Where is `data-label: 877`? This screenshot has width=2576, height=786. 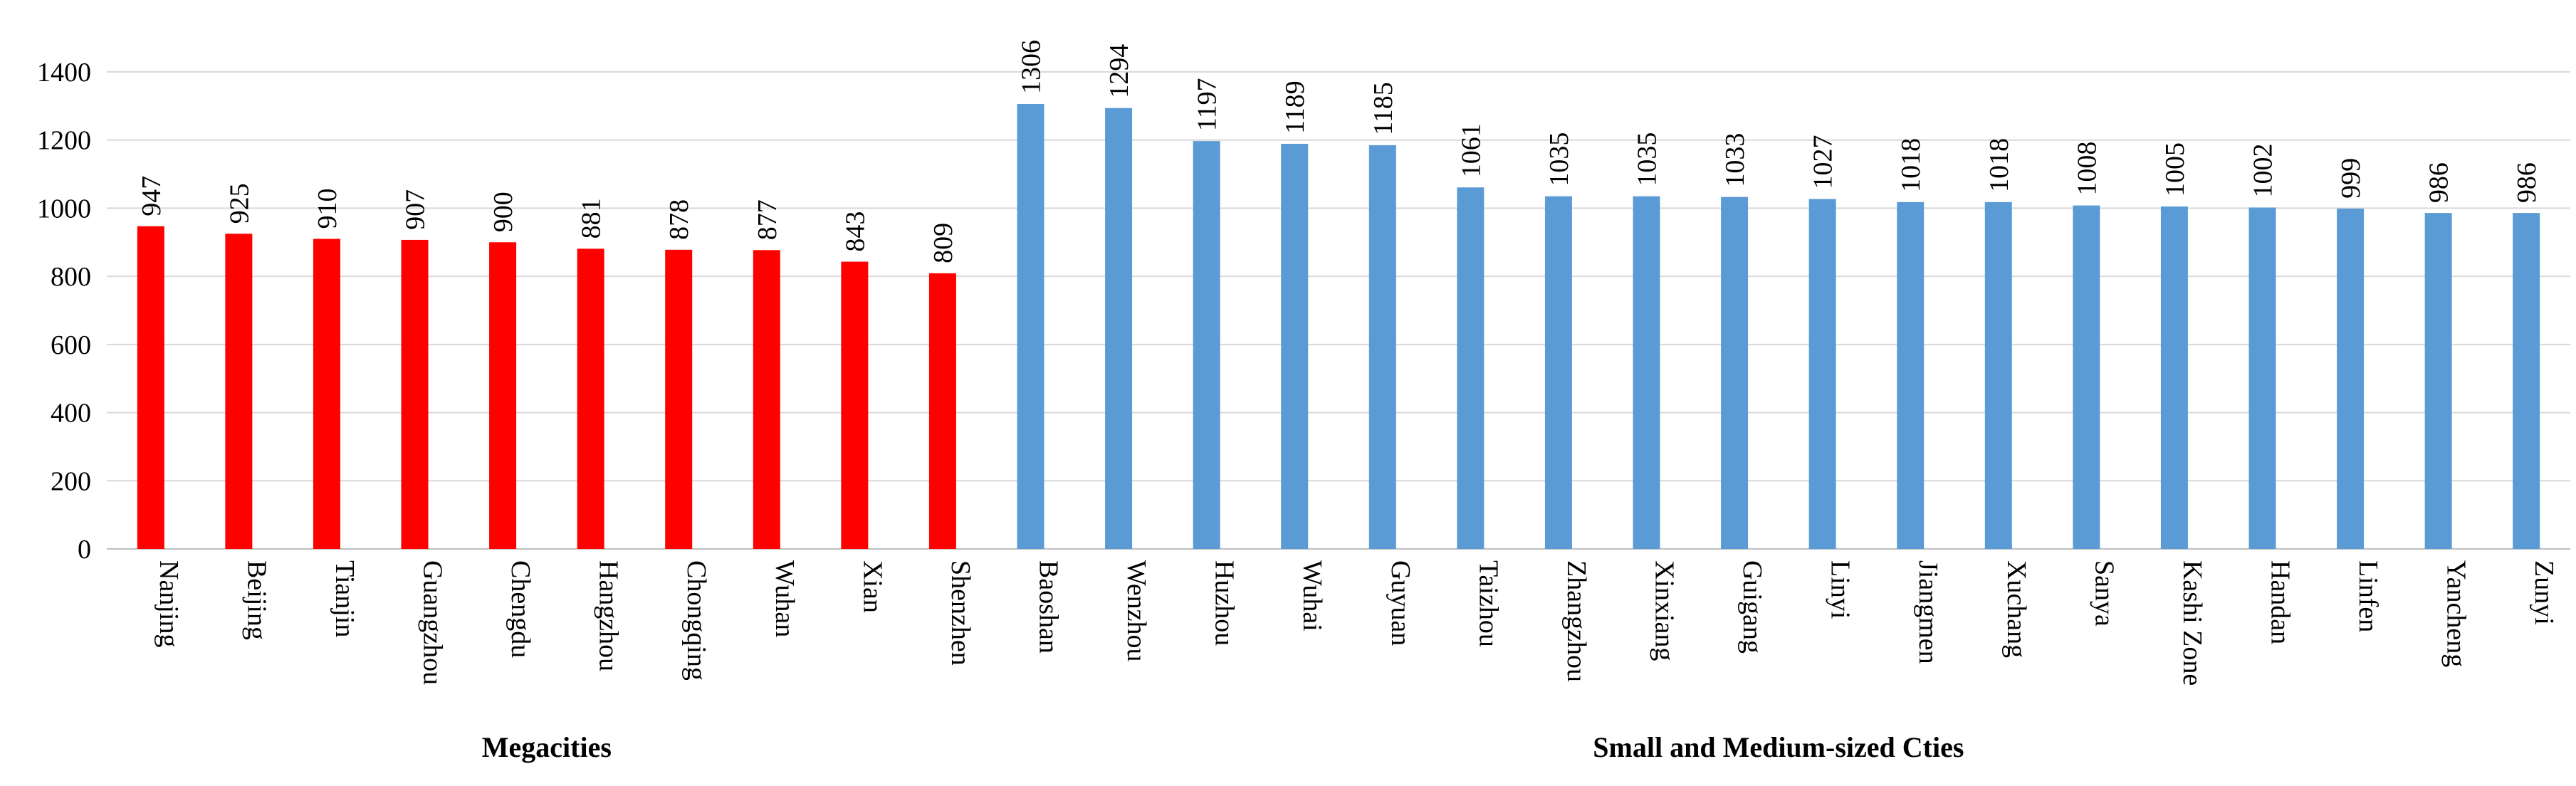 data-label: 877 is located at coordinates (767, 219).